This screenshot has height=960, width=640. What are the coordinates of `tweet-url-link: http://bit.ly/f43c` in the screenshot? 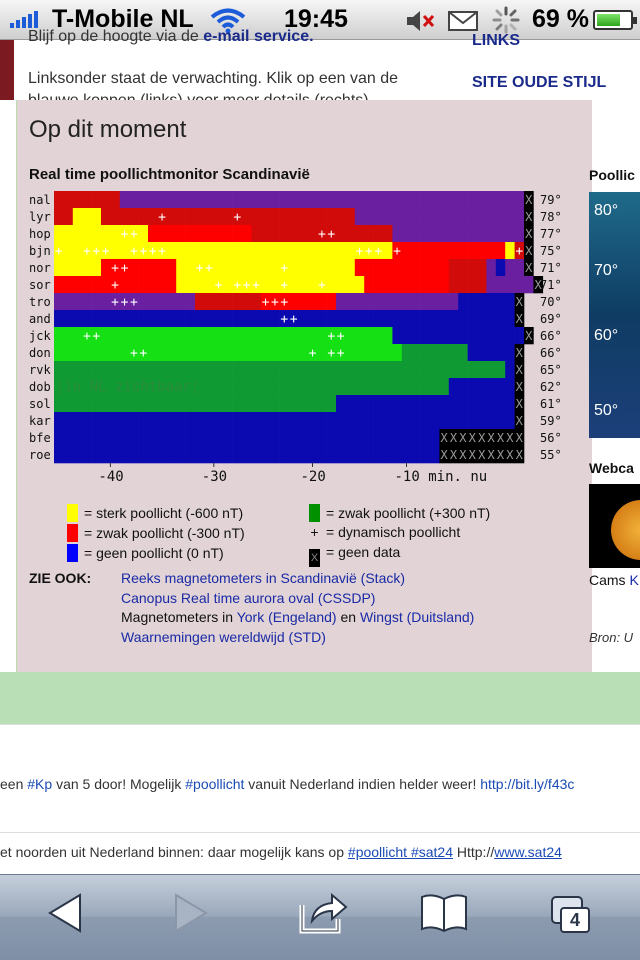 It's located at (527, 784).